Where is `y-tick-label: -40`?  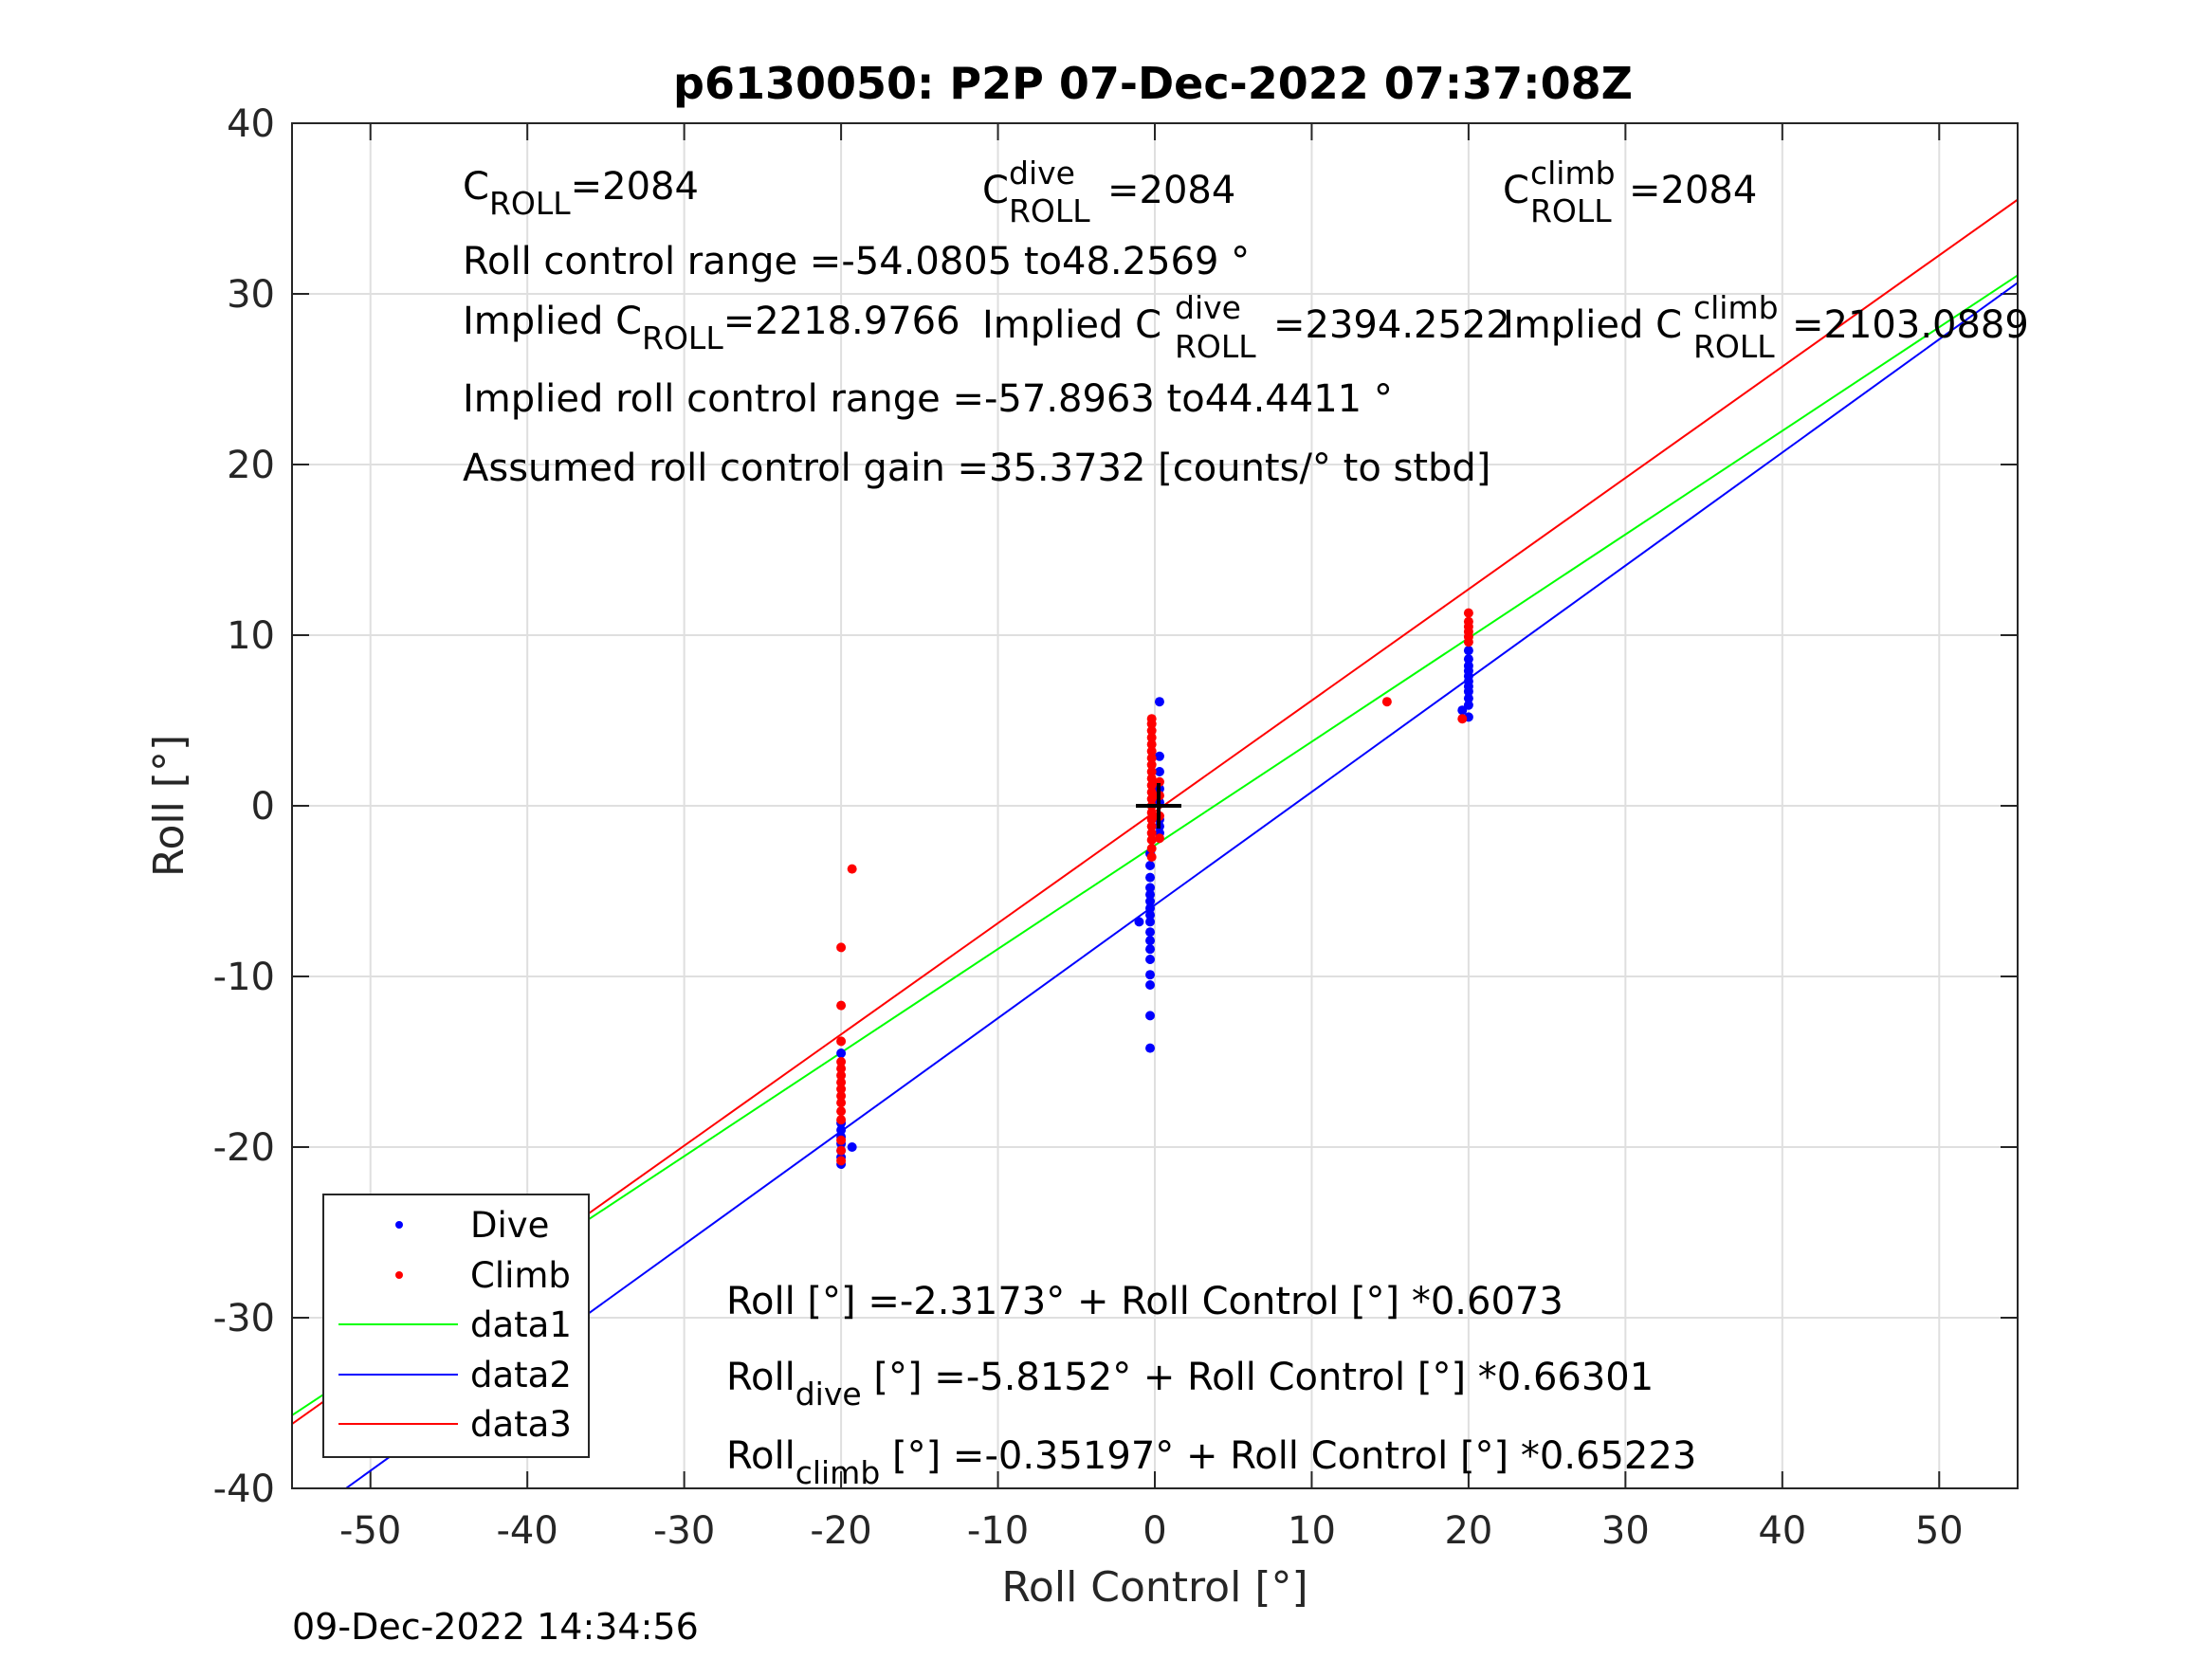 y-tick-label: -40 is located at coordinates (244, 1489).